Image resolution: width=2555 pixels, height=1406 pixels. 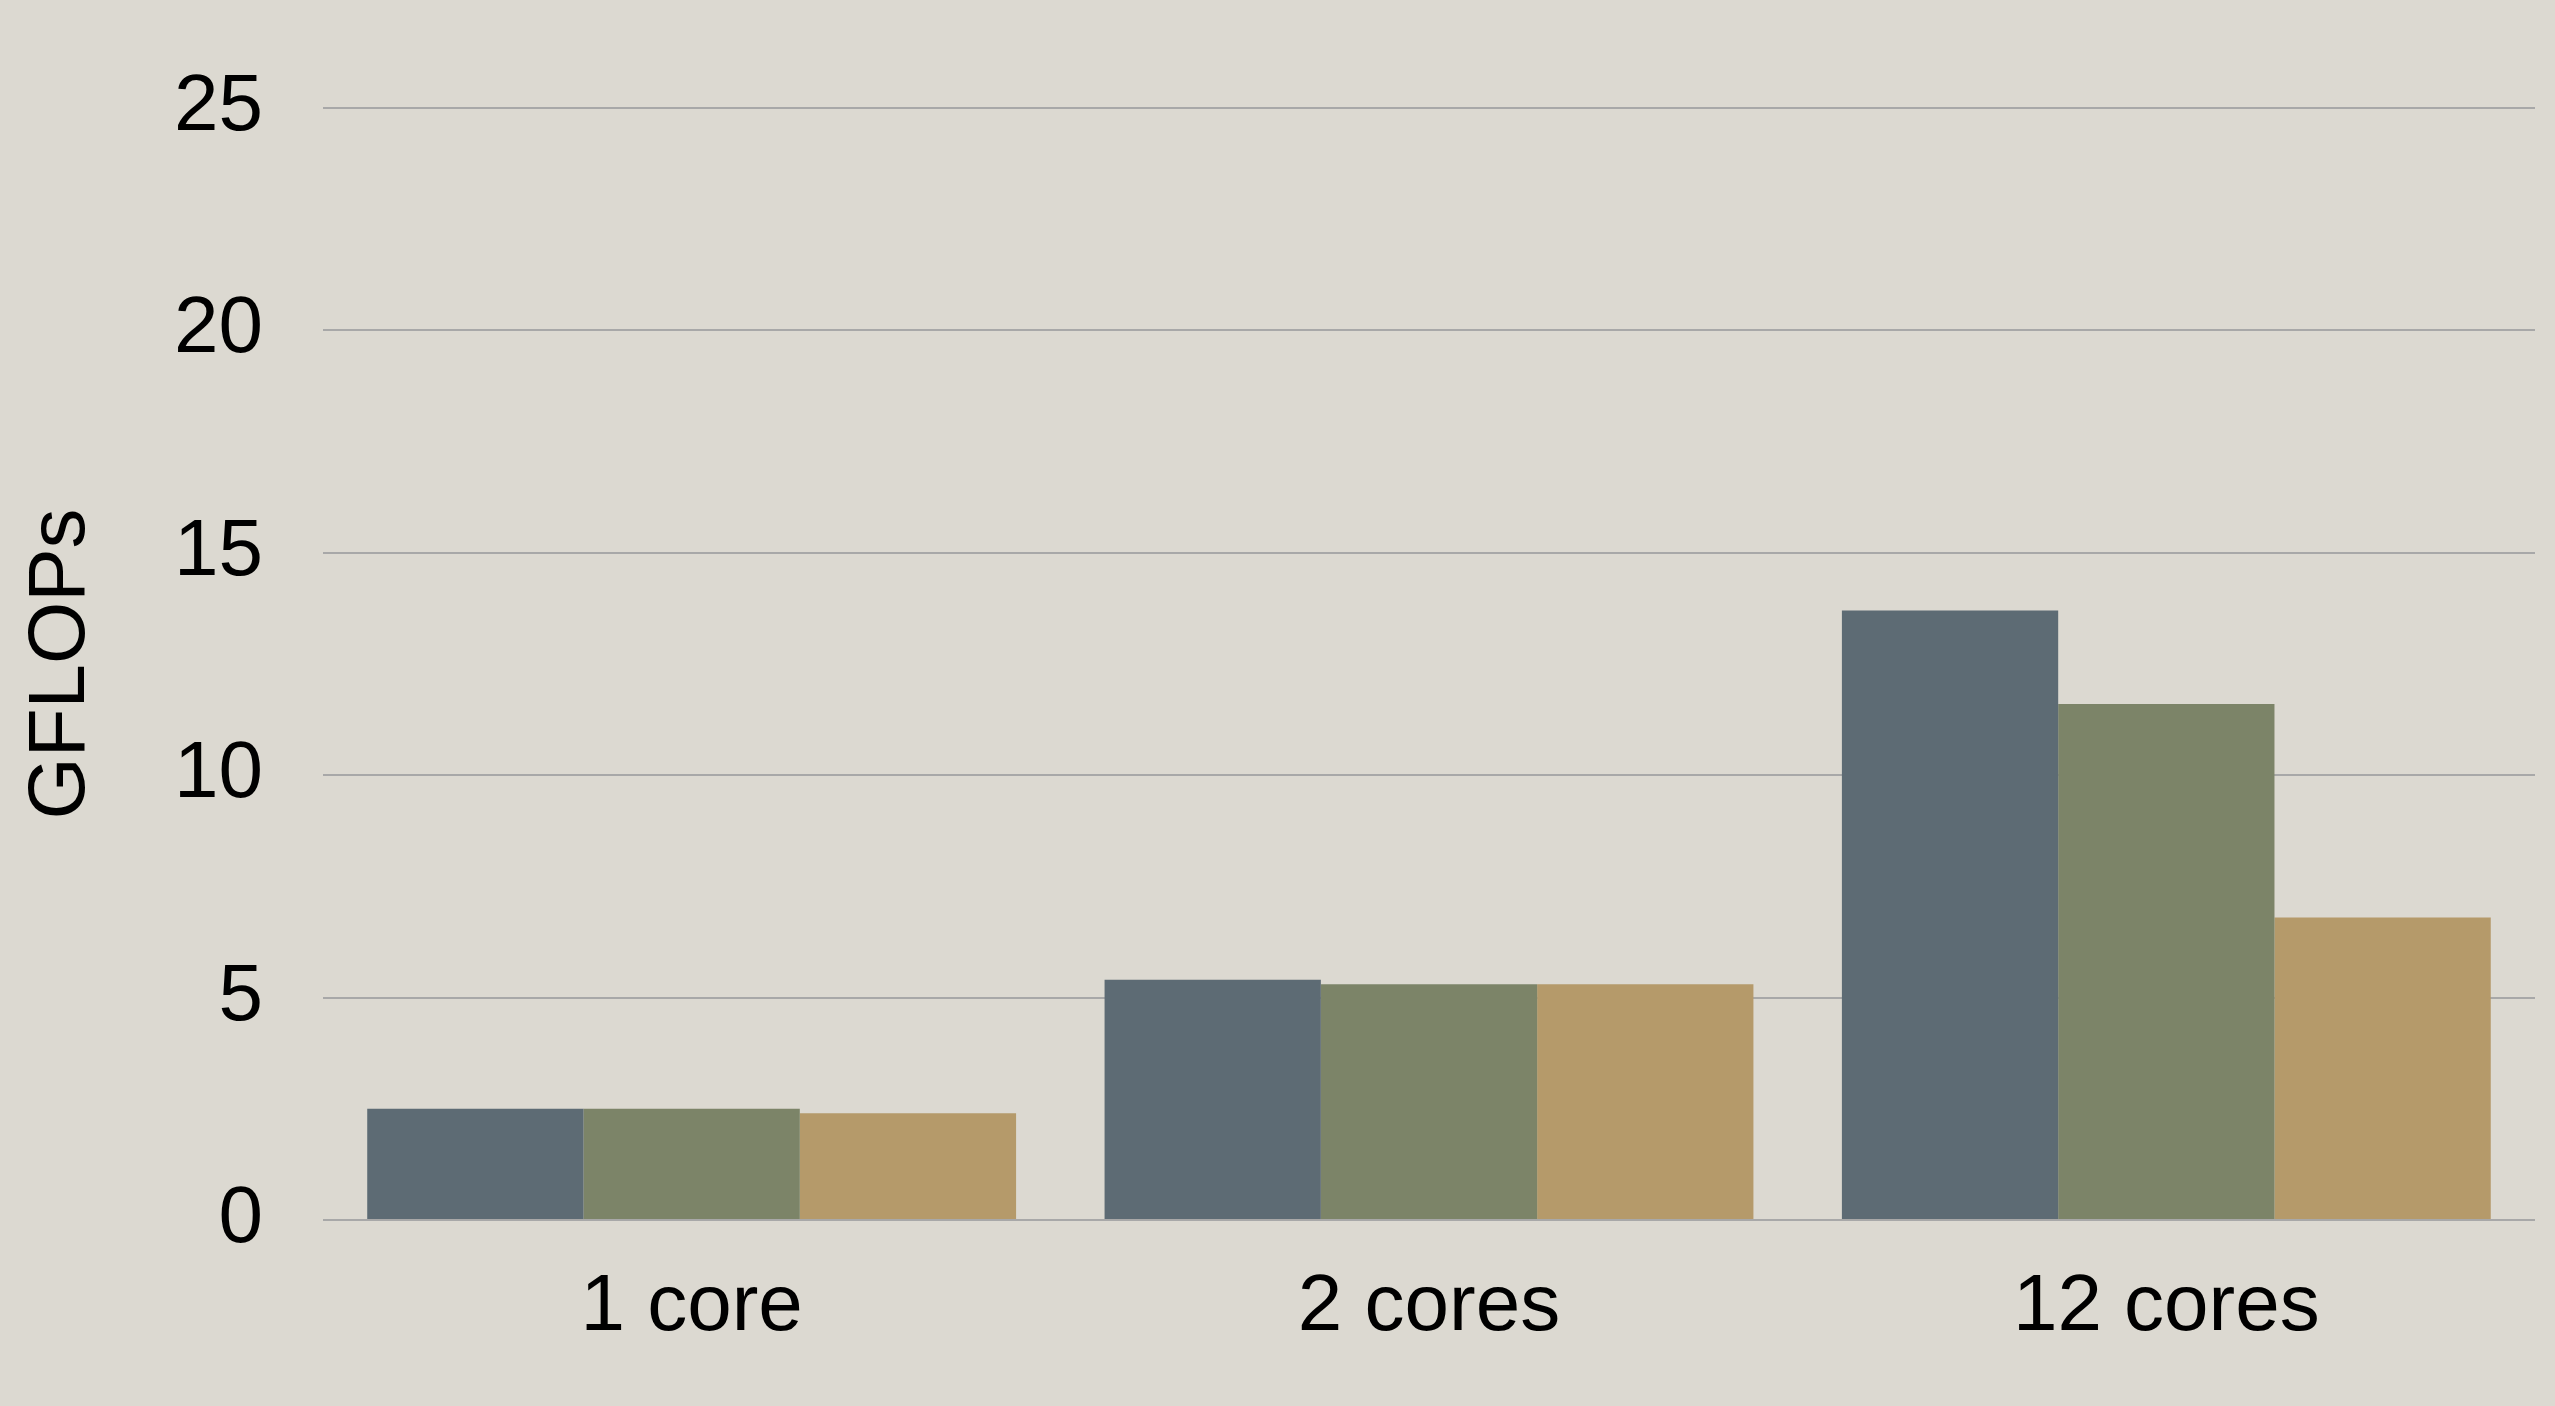 I want to click on y-tick-label: 15, so click(x=218, y=547).